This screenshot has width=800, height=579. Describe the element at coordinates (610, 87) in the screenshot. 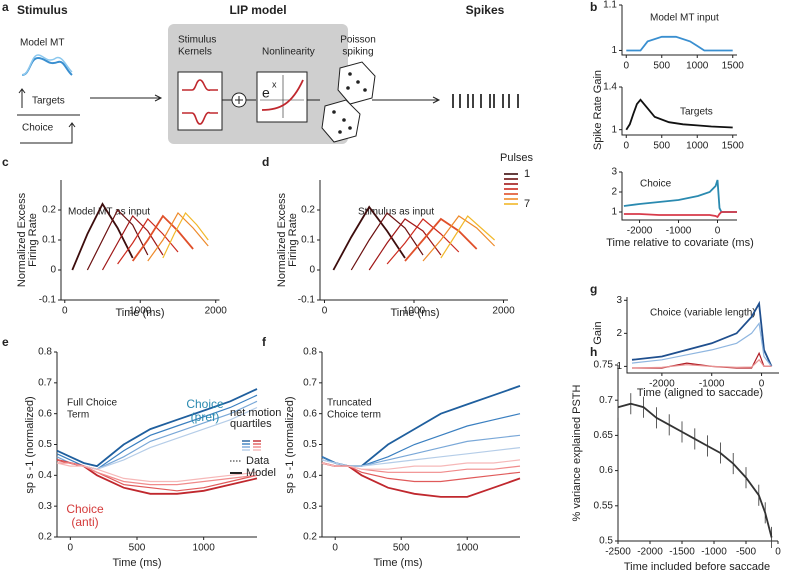

I see `y-tick-label: 1.4` at that location.